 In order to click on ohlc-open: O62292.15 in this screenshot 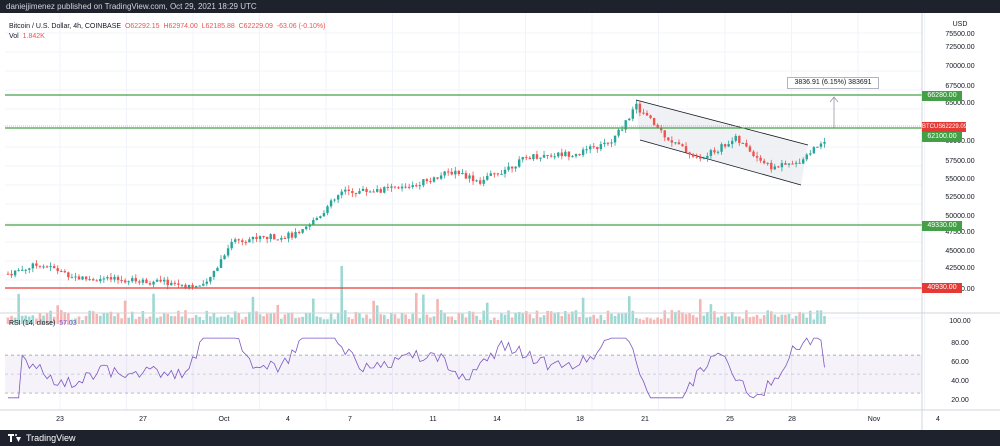, I will do `click(142, 26)`.